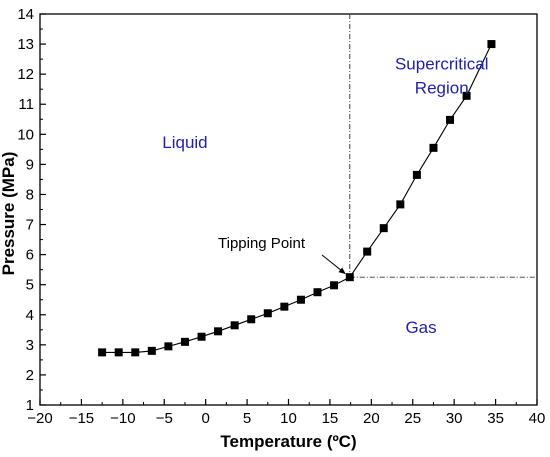 The image size is (550, 457). What do you see at coordinates (282, 255) in the screenshot?
I see `annotation: Tipping Point` at bounding box center [282, 255].